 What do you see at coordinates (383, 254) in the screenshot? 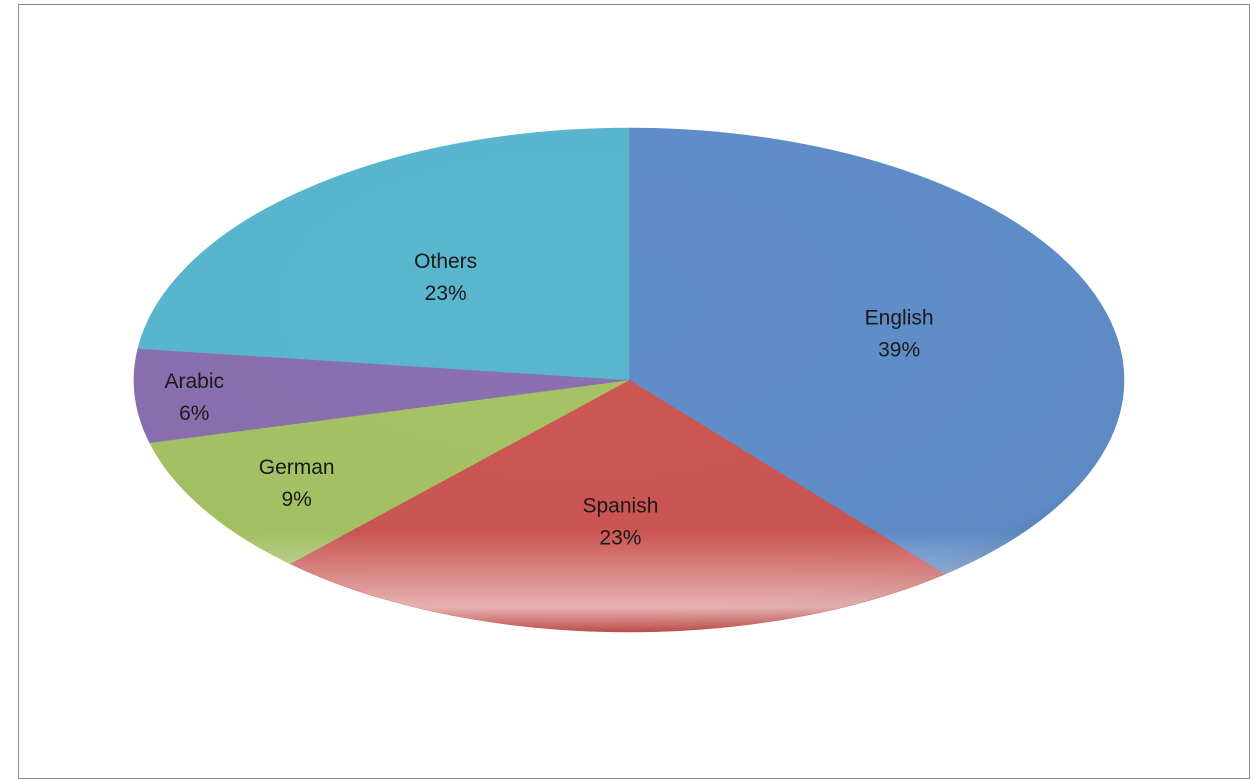
I see `pie-slice-others` at bounding box center [383, 254].